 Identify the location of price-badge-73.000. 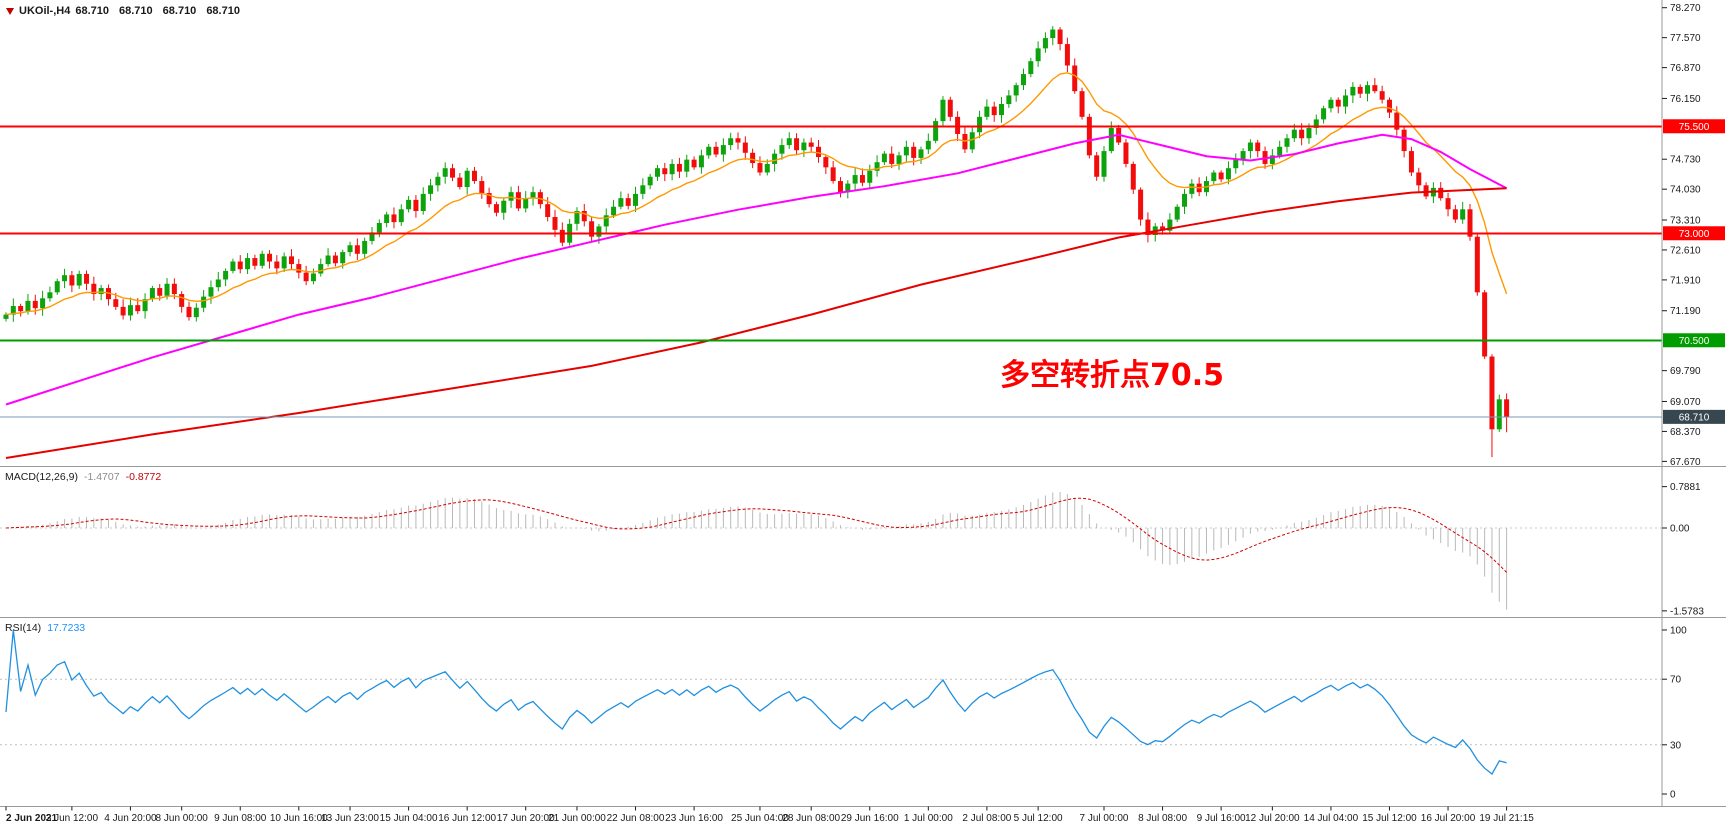
(1694, 233).